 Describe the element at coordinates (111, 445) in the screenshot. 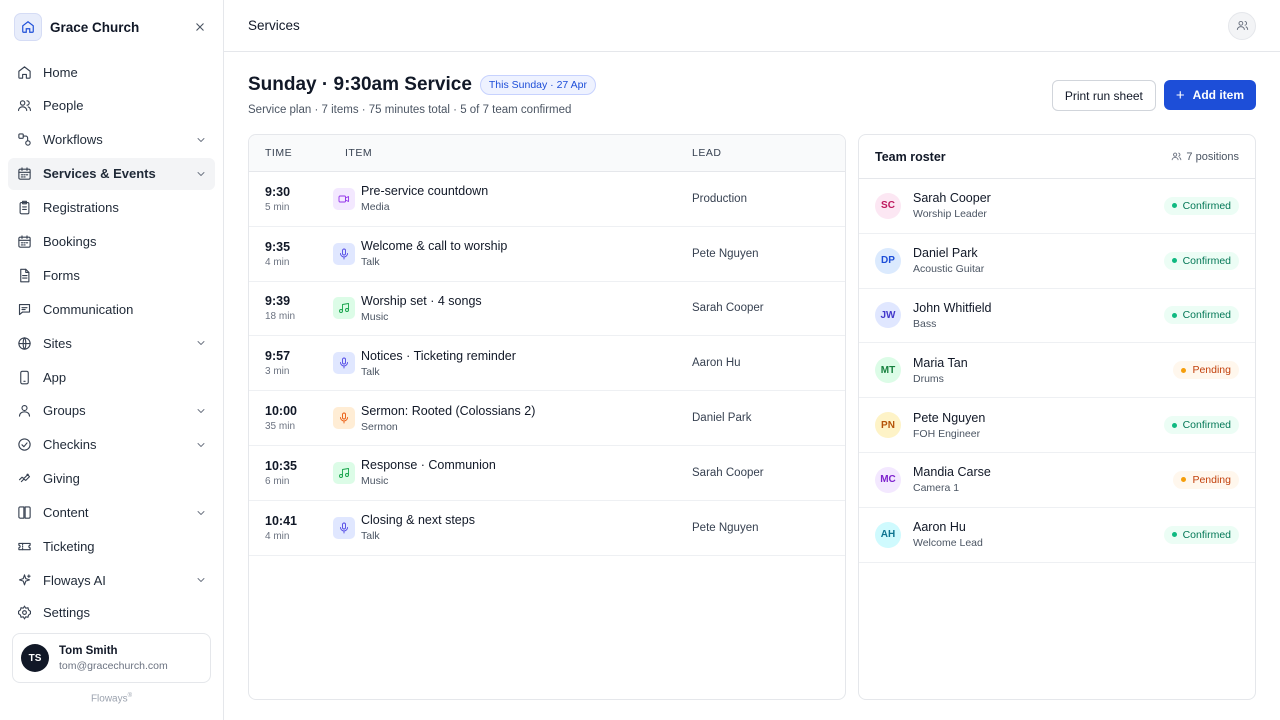

I see `sidebar-item-checkins: Checkins` at that location.